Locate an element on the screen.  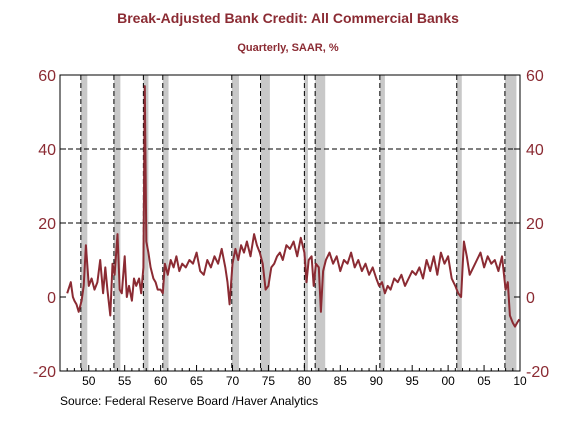
y-tick-label-right-20: 20 is located at coordinates (535, 224).